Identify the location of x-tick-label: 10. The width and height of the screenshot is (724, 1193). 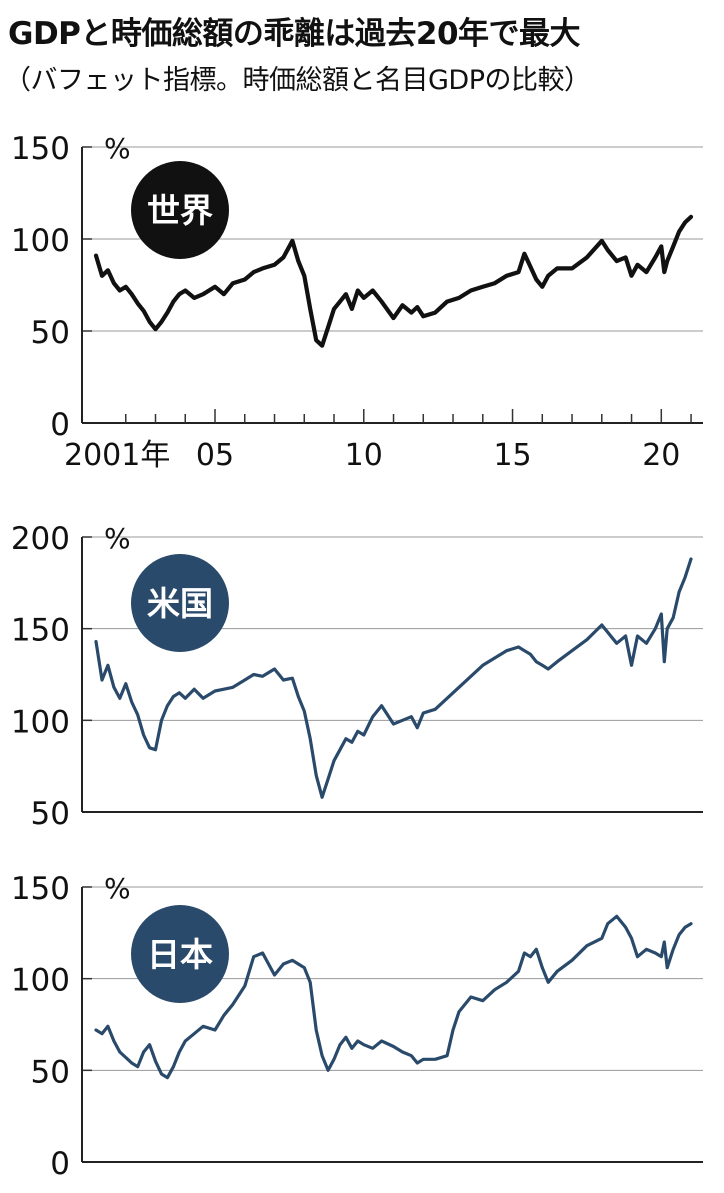
(364, 455).